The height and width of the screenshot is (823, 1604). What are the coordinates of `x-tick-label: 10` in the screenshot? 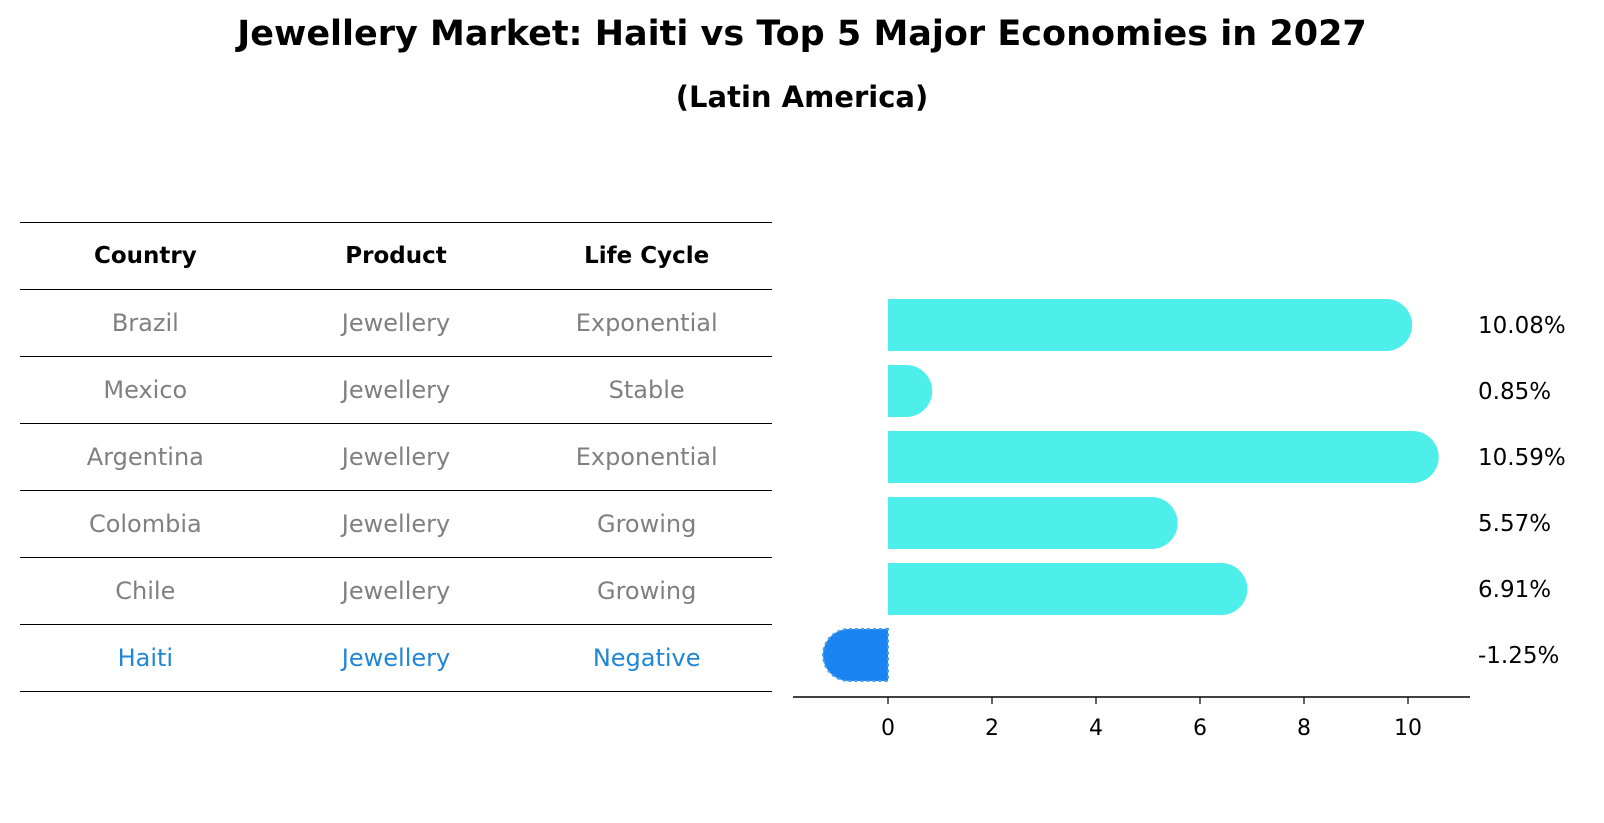 It's located at (1408, 728).